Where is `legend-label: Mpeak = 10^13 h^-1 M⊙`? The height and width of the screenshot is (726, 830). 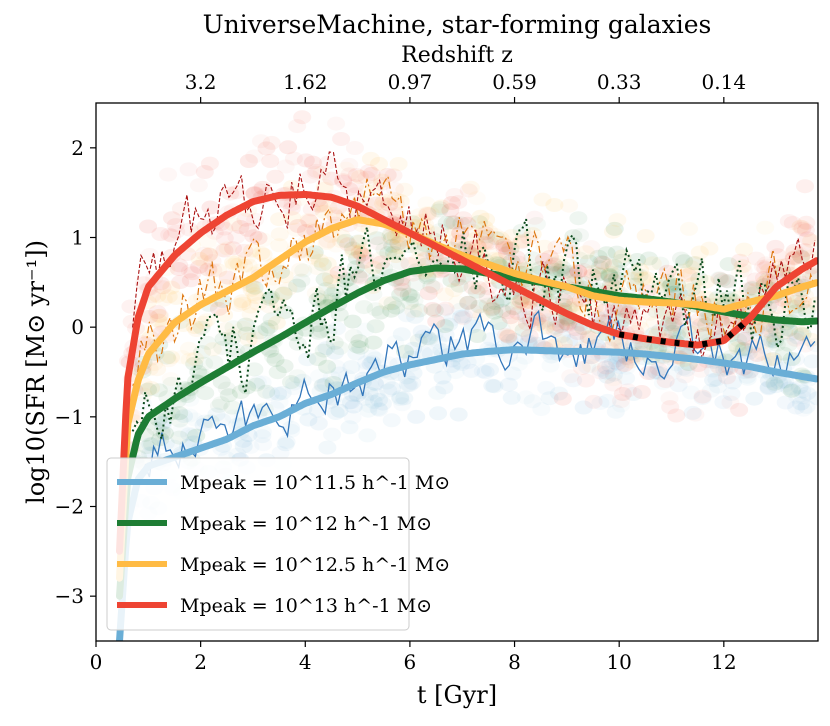 legend-label: Mpeak = 10^13 h^-1 M⊙ is located at coordinates (306, 606).